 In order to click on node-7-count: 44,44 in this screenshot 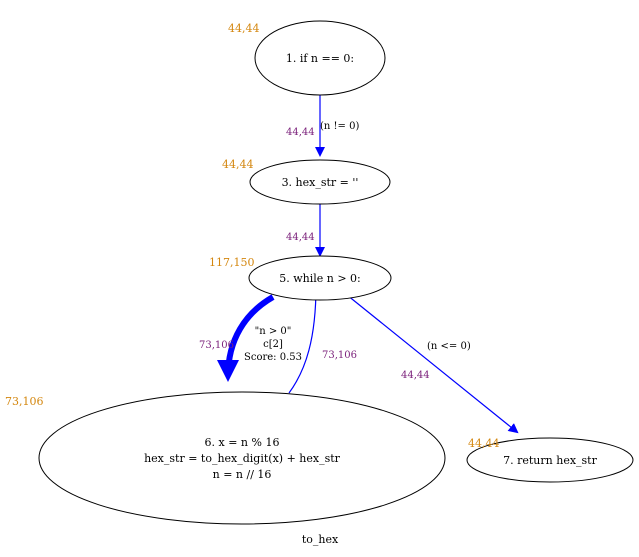, I will do `click(484, 443)`.